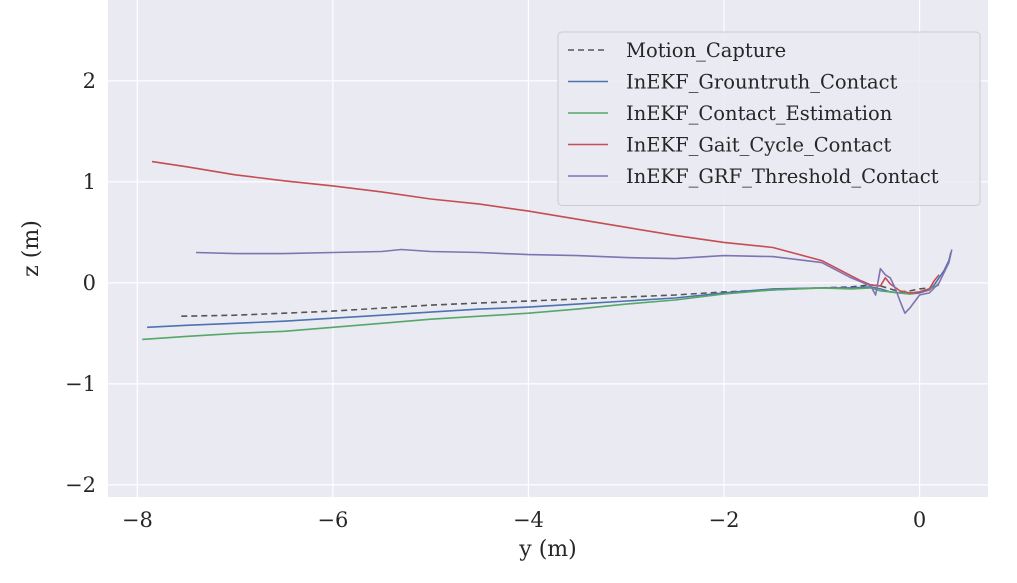  I want to click on y-tick-label: −1, so click(80, 384).